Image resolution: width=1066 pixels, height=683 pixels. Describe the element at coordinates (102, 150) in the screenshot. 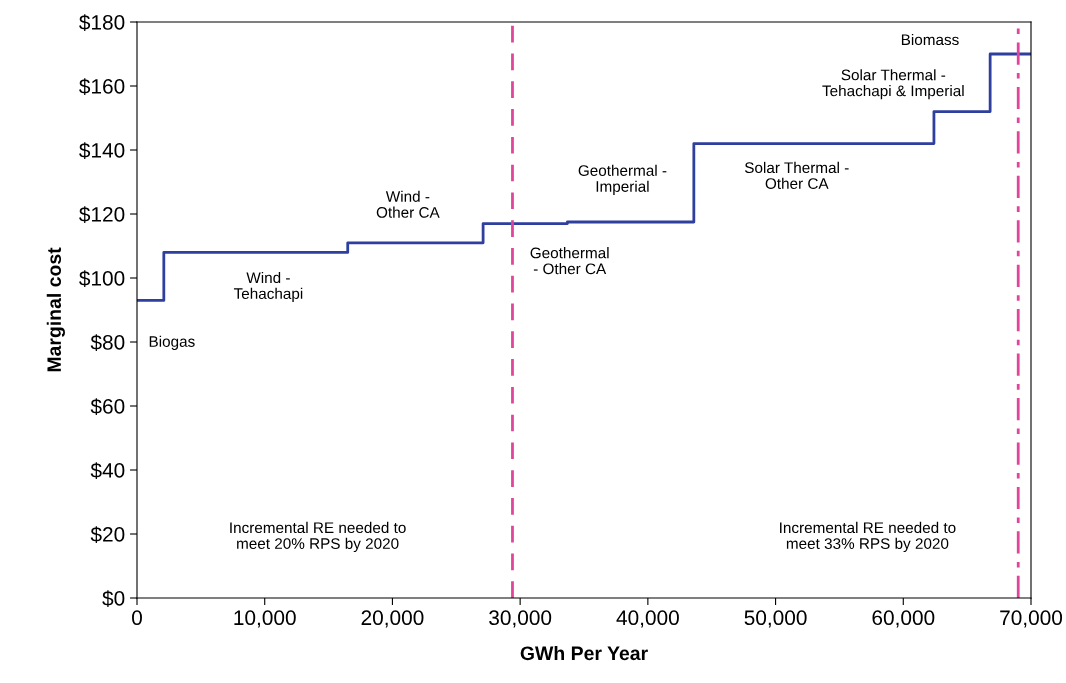

I see `y-tick-label: $140` at that location.